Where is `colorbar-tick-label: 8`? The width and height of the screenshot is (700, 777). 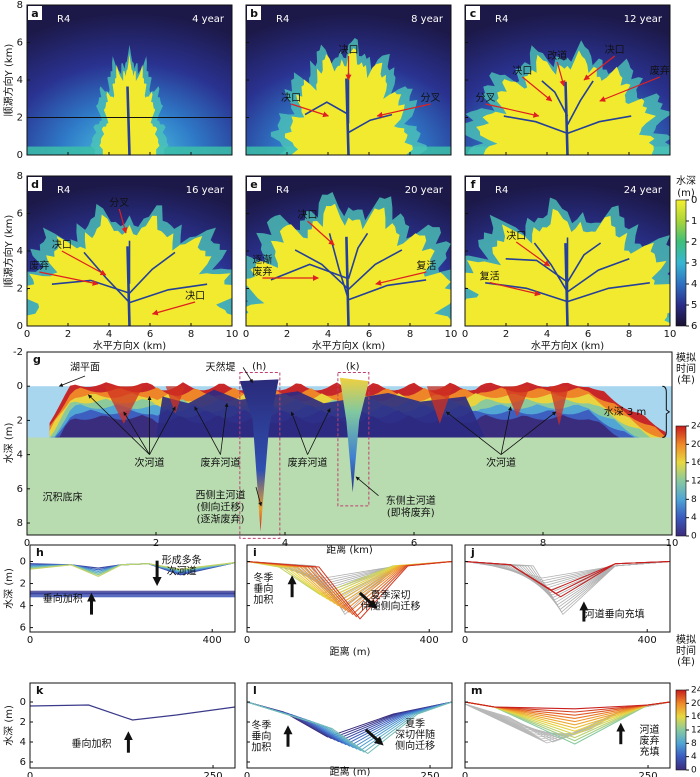
colorbar-tick-label: 8 is located at coordinates (694, 744).